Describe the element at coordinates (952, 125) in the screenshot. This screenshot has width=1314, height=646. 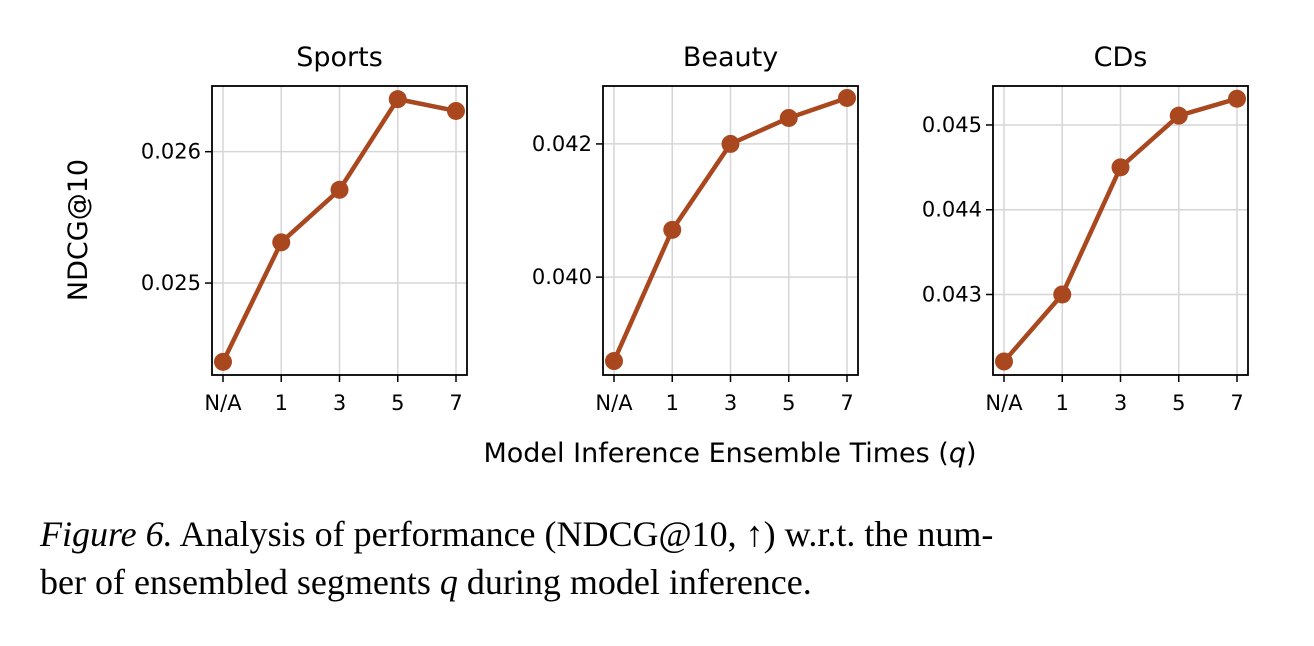
I see `y-tick-label: 0.045` at that location.